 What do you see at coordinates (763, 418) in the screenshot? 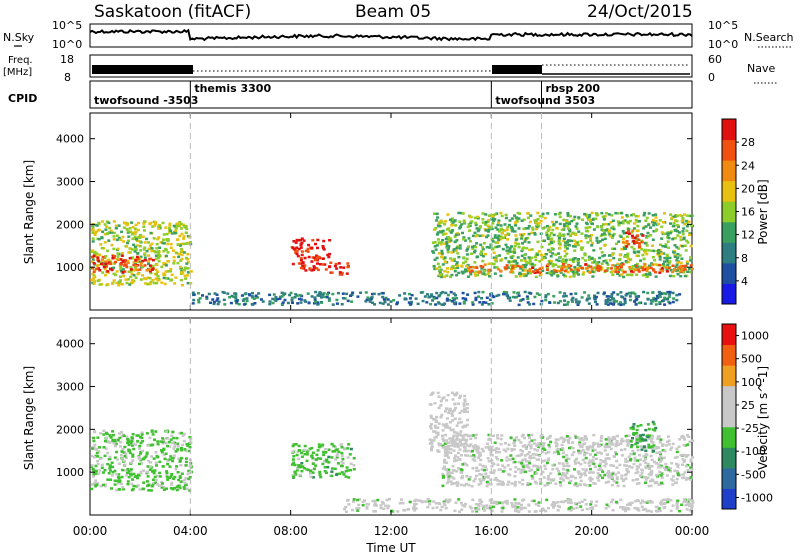
I see `velocity-colorbar-label: Velocity [m s^-1]` at bounding box center [763, 418].